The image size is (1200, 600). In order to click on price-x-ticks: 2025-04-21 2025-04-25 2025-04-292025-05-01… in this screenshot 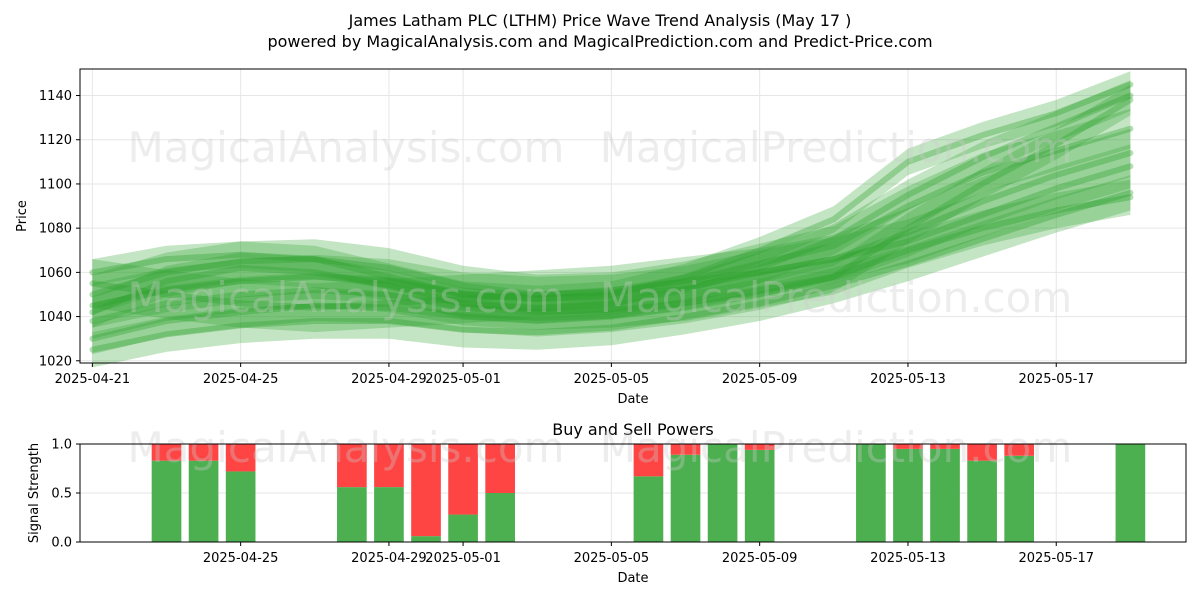, I will do `click(574, 375)`.